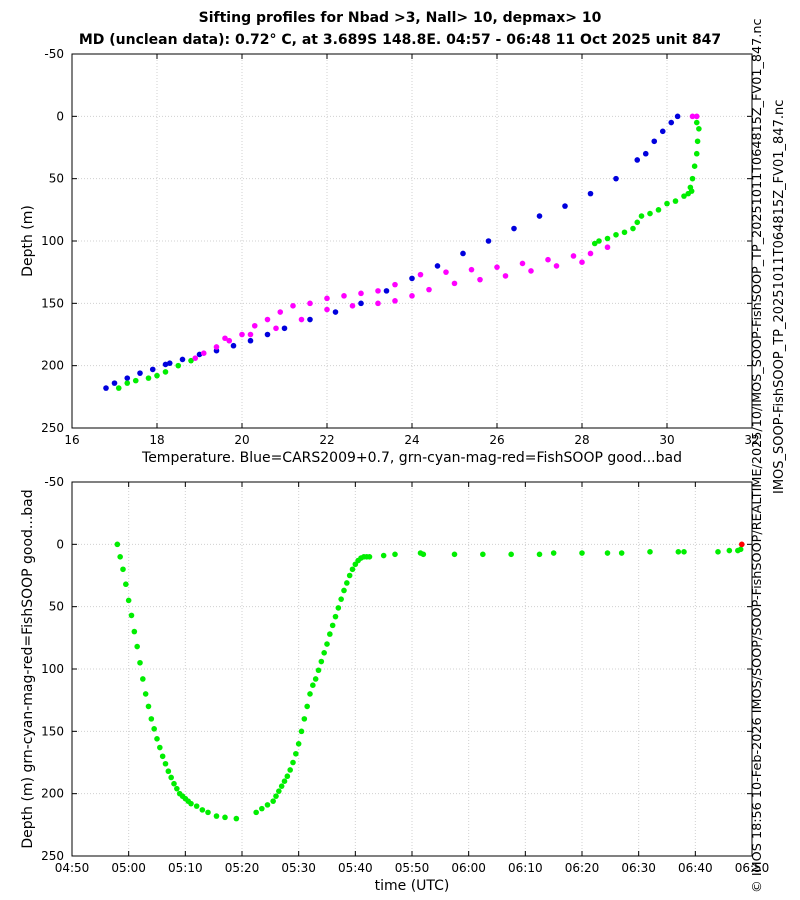 The height and width of the screenshot is (900, 800). Describe the element at coordinates (52, 303) in the screenshot. I see `top-plot-y-tick-label: 150` at that location.